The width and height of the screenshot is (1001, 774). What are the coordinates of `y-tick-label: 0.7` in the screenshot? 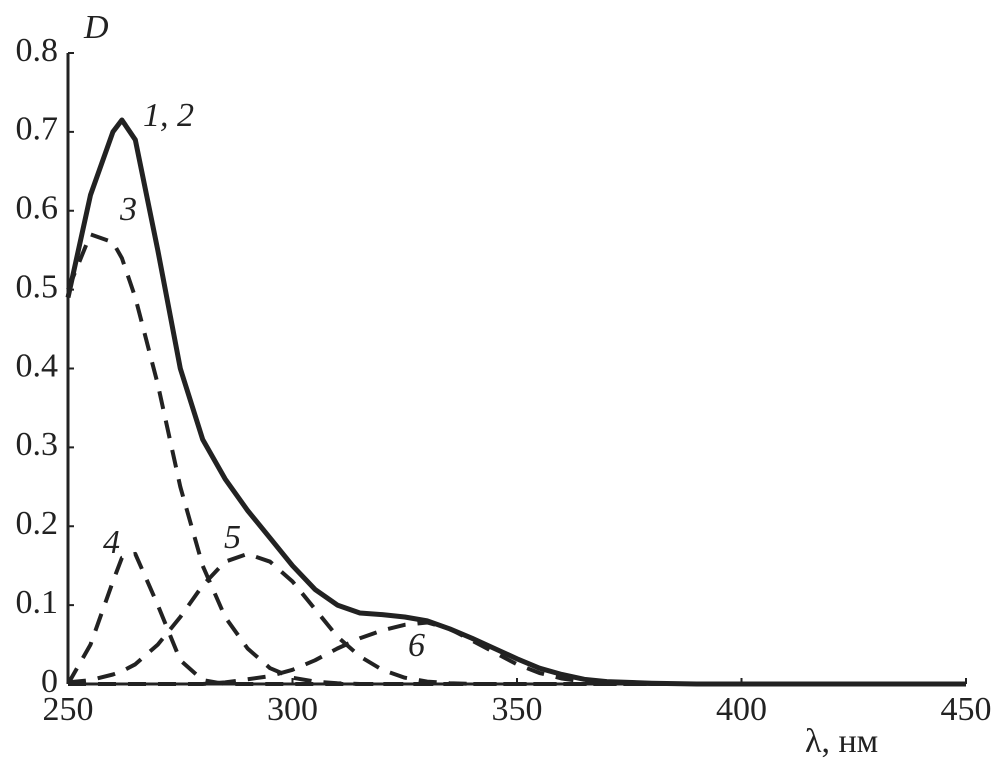 It's located at (37, 129).